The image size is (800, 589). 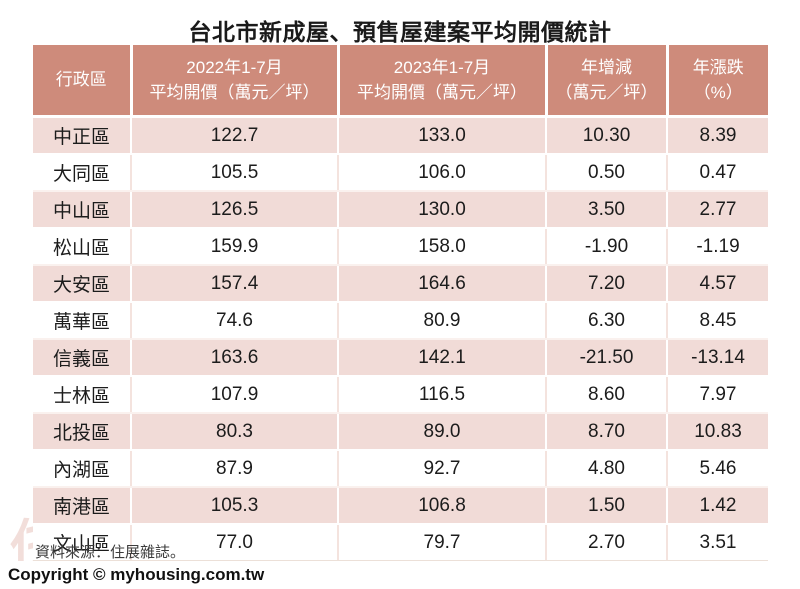 I want to click on cell-avg_price_2023_jan_jul: 92.7, so click(x=442, y=469).